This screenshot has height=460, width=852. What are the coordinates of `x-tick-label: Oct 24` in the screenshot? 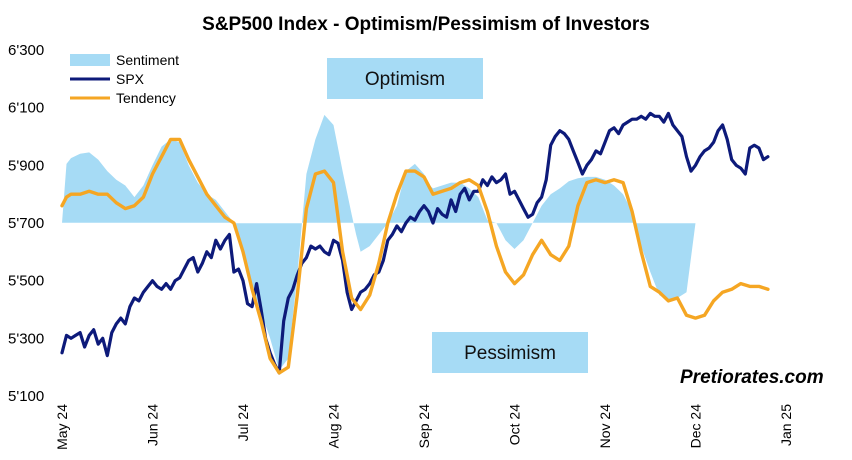 It's located at (515, 424).